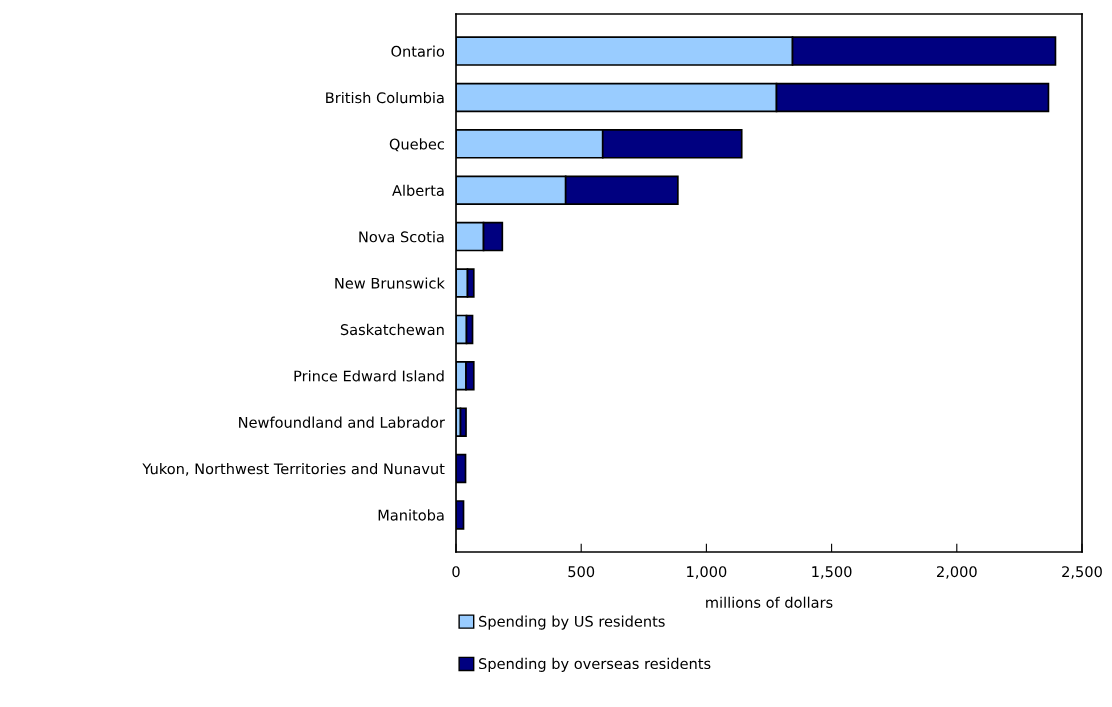 This screenshot has height=707, width=1112. What do you see at coordinates (581, 572) in the screenshot?
I see `x-tick-label: 500` at bounding box center [581, 572].